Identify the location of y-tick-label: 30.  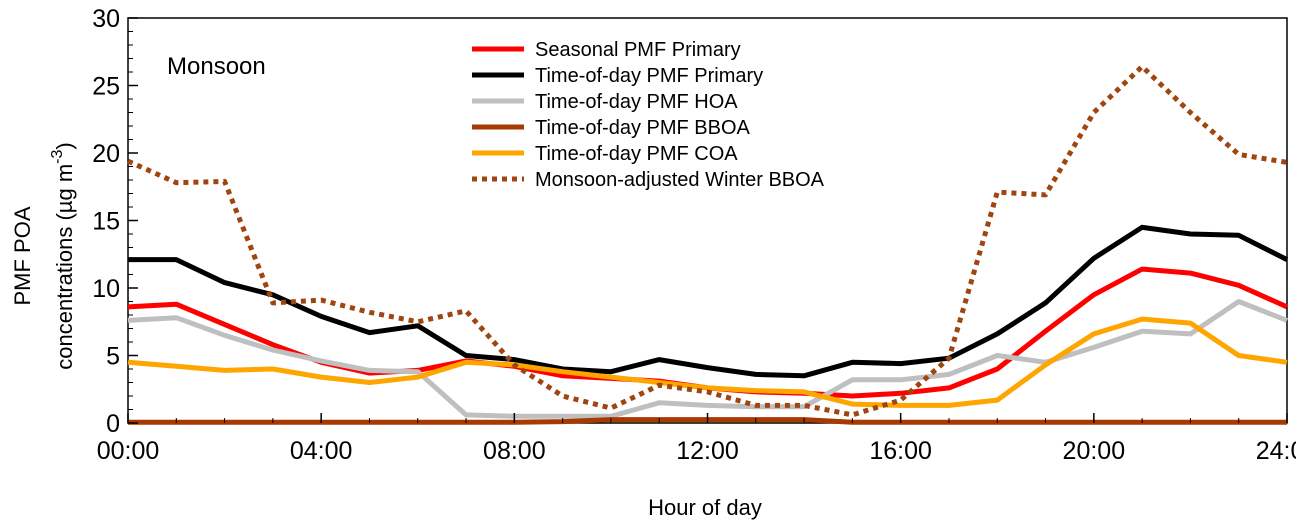
(106, 19).